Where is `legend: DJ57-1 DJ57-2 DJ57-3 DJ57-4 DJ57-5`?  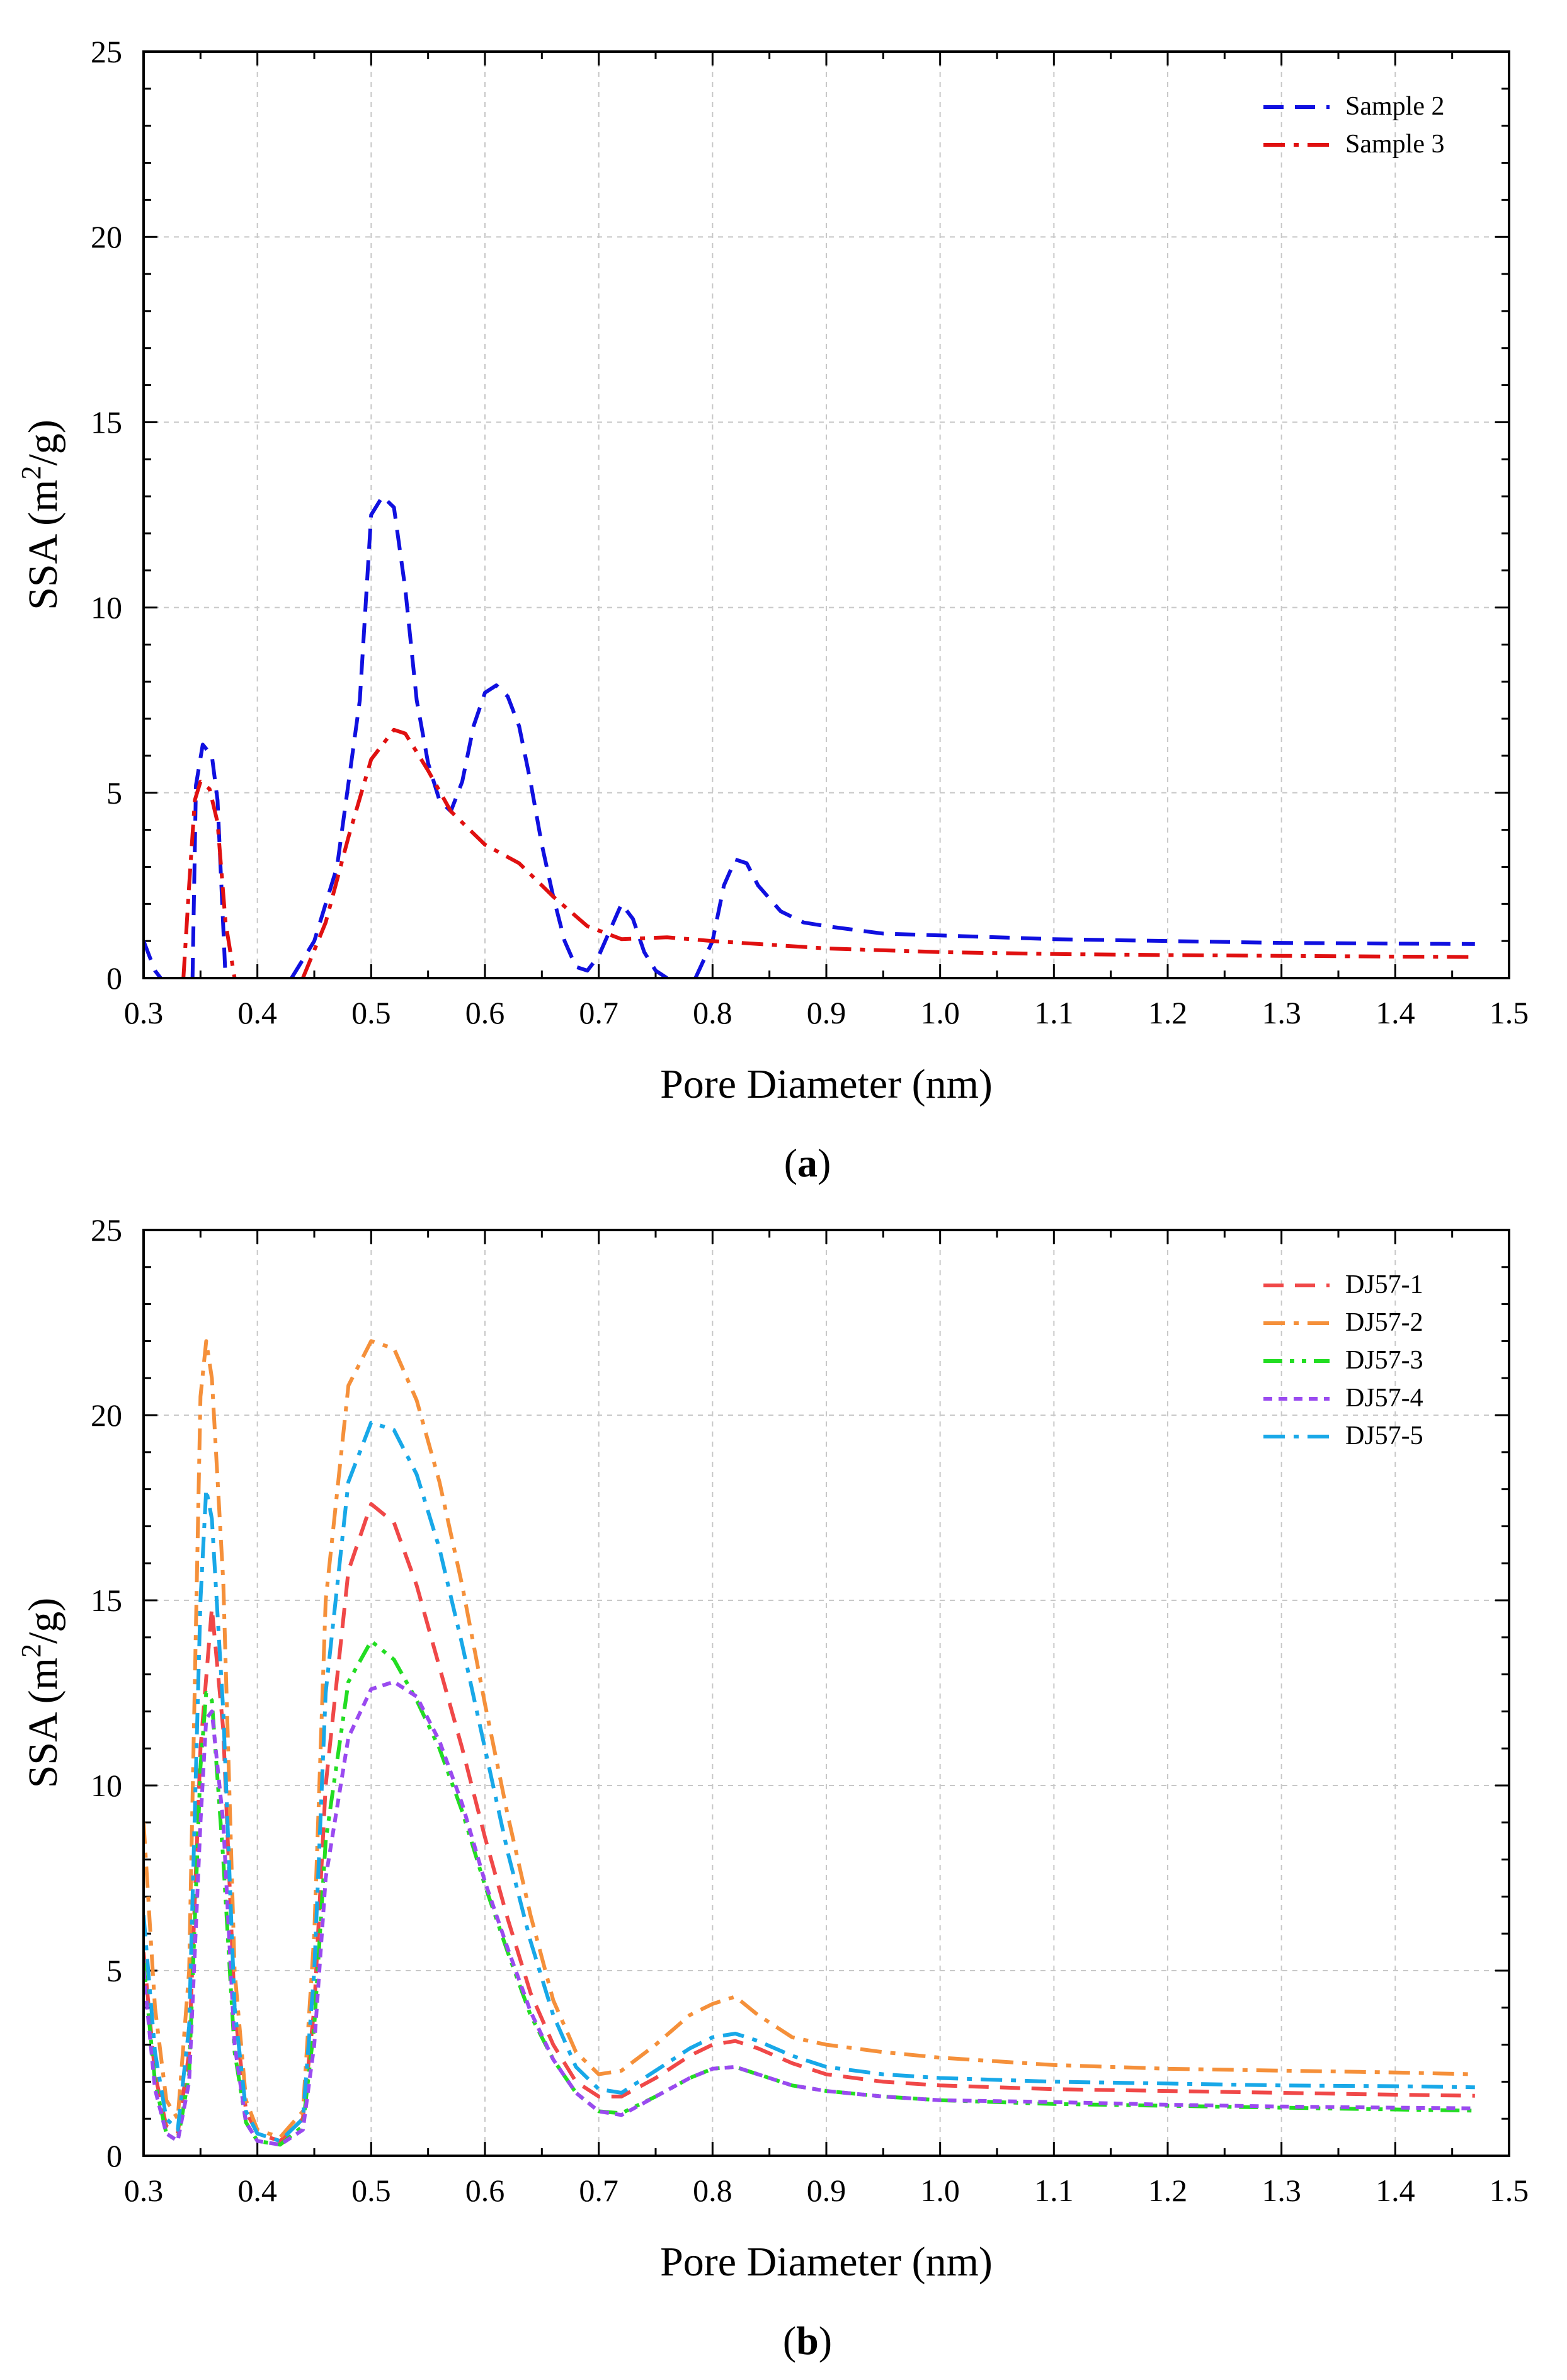 legend: DJ57-1 DJ57-2 DJ57-3 DJ57-4 DJ57-5 is located at coordinates (1343, 1360).